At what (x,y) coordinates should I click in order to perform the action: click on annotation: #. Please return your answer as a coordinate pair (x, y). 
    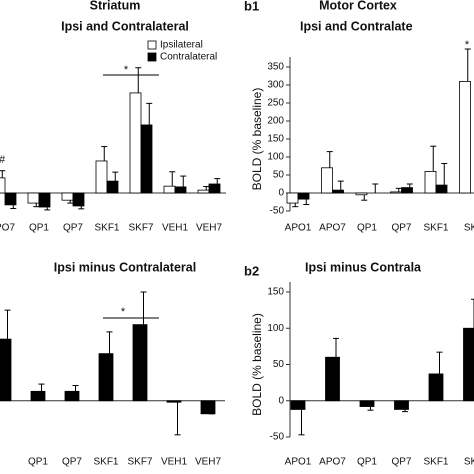
    Looking at the image, I should click on (3, 160).